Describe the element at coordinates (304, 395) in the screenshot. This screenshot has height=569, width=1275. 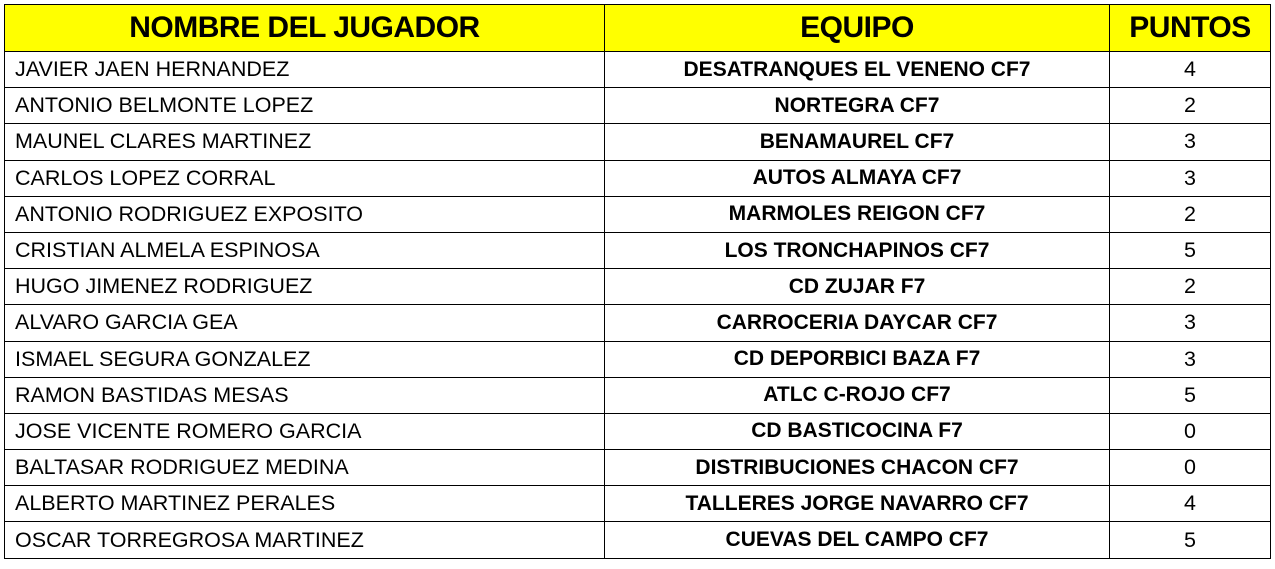
I see `player-cell: RAMON BASTIDAS MESAS` at that location.